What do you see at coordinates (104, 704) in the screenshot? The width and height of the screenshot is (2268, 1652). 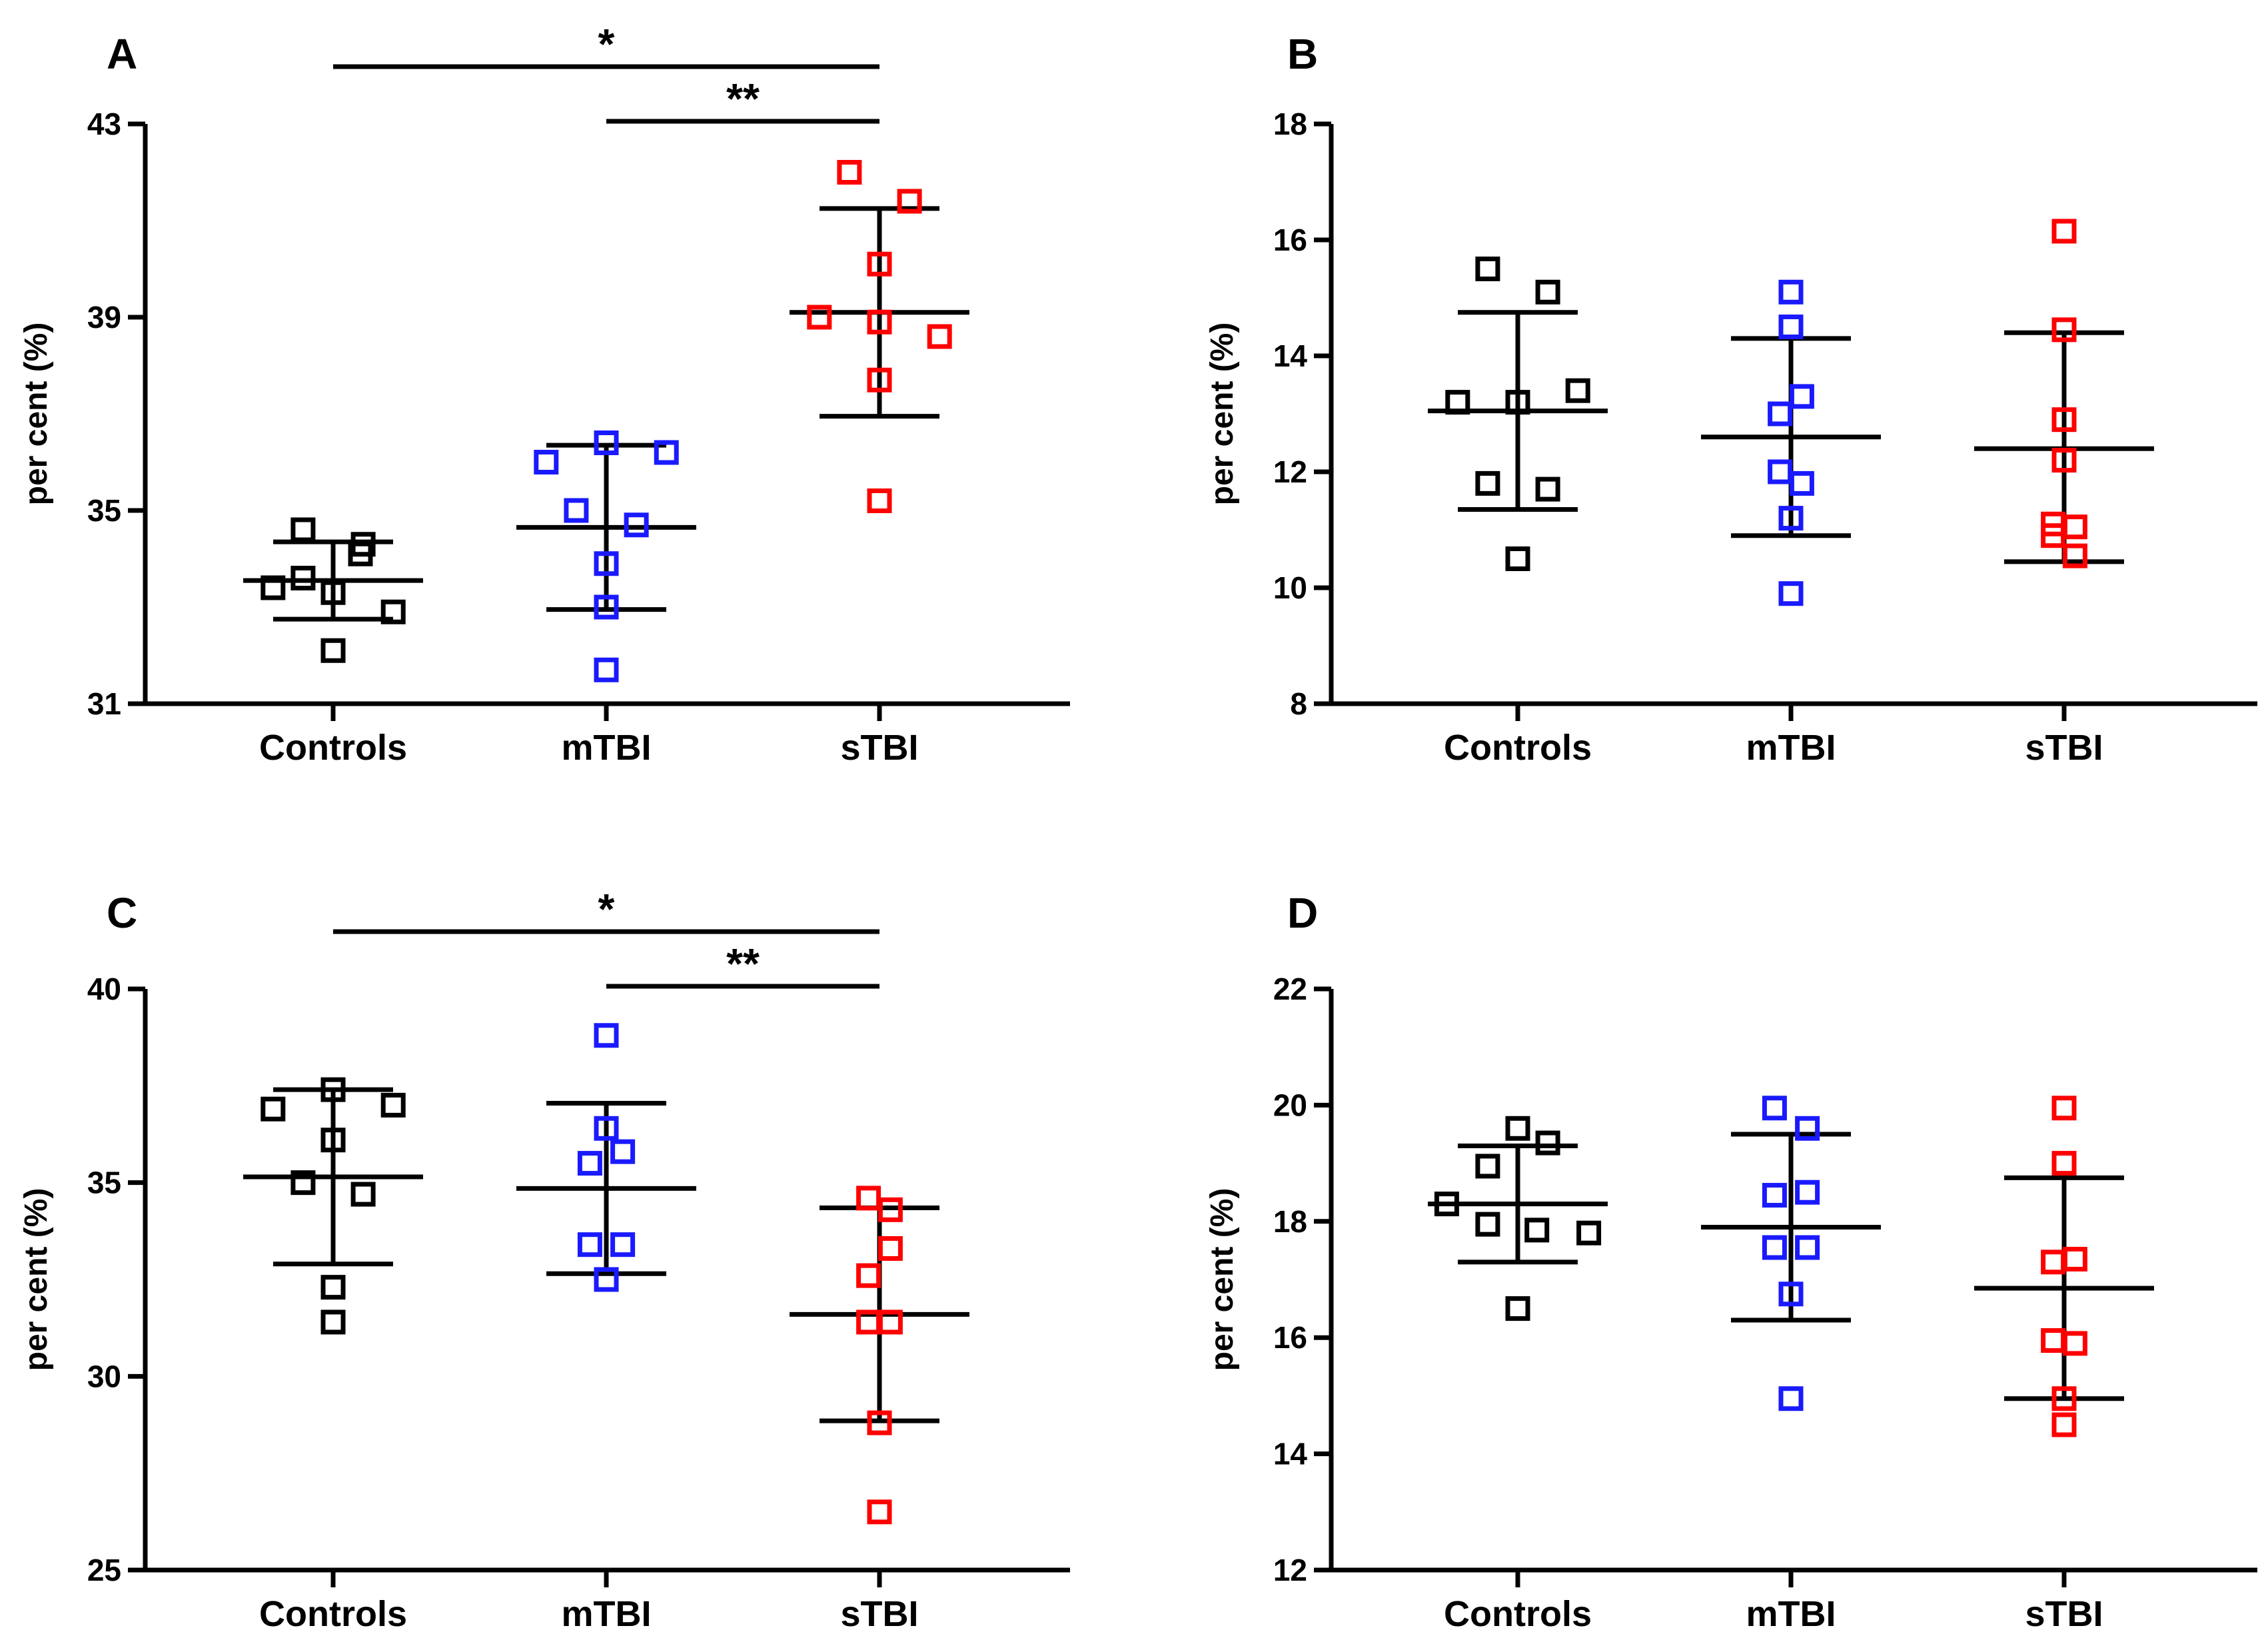 I see `y-tick-label: 31` at bounding box center [104, 704].